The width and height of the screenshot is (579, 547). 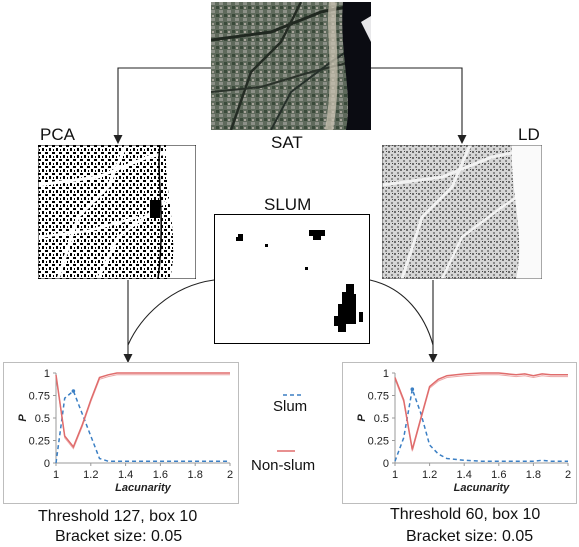 I want to click on left-chart-panel: 0 0.25 0.5 0.75 1 1 1.2 1.4 1.6 1.8 2 Lacunarity P, so click(x=121, y=433).